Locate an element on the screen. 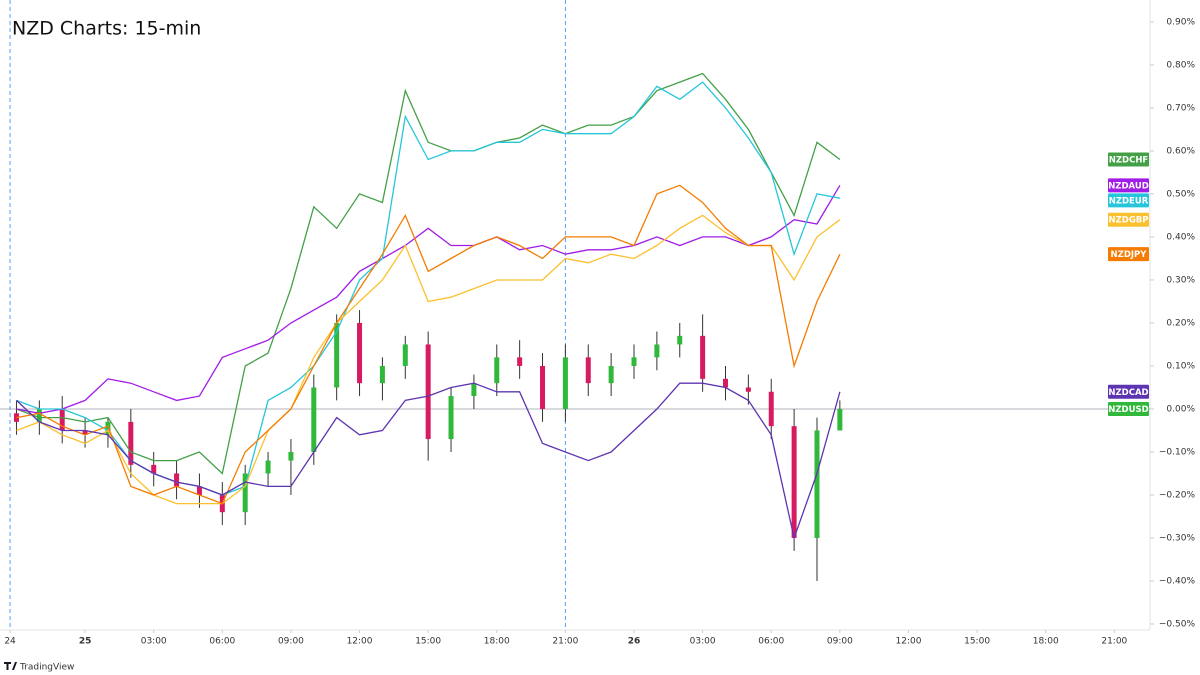  series-tag: NZDGBP is located at coordinates (1128, 219).